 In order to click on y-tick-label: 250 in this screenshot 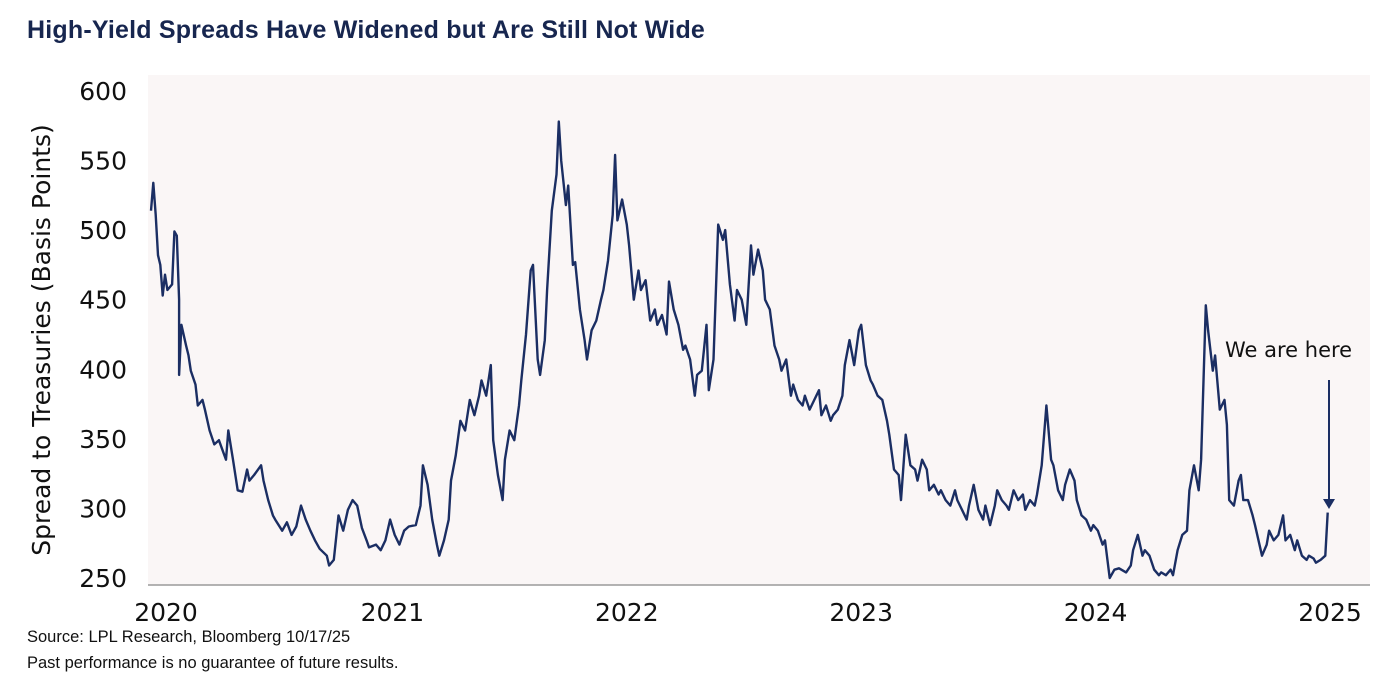, I will do `click(103, 578)`.